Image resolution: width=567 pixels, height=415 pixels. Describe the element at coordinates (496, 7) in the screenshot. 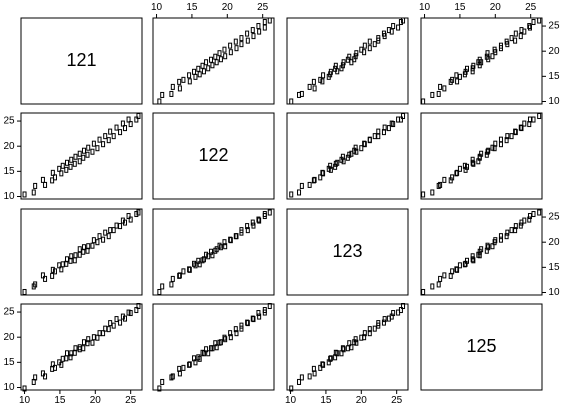

I see `x-tick-label: 20` at that location.